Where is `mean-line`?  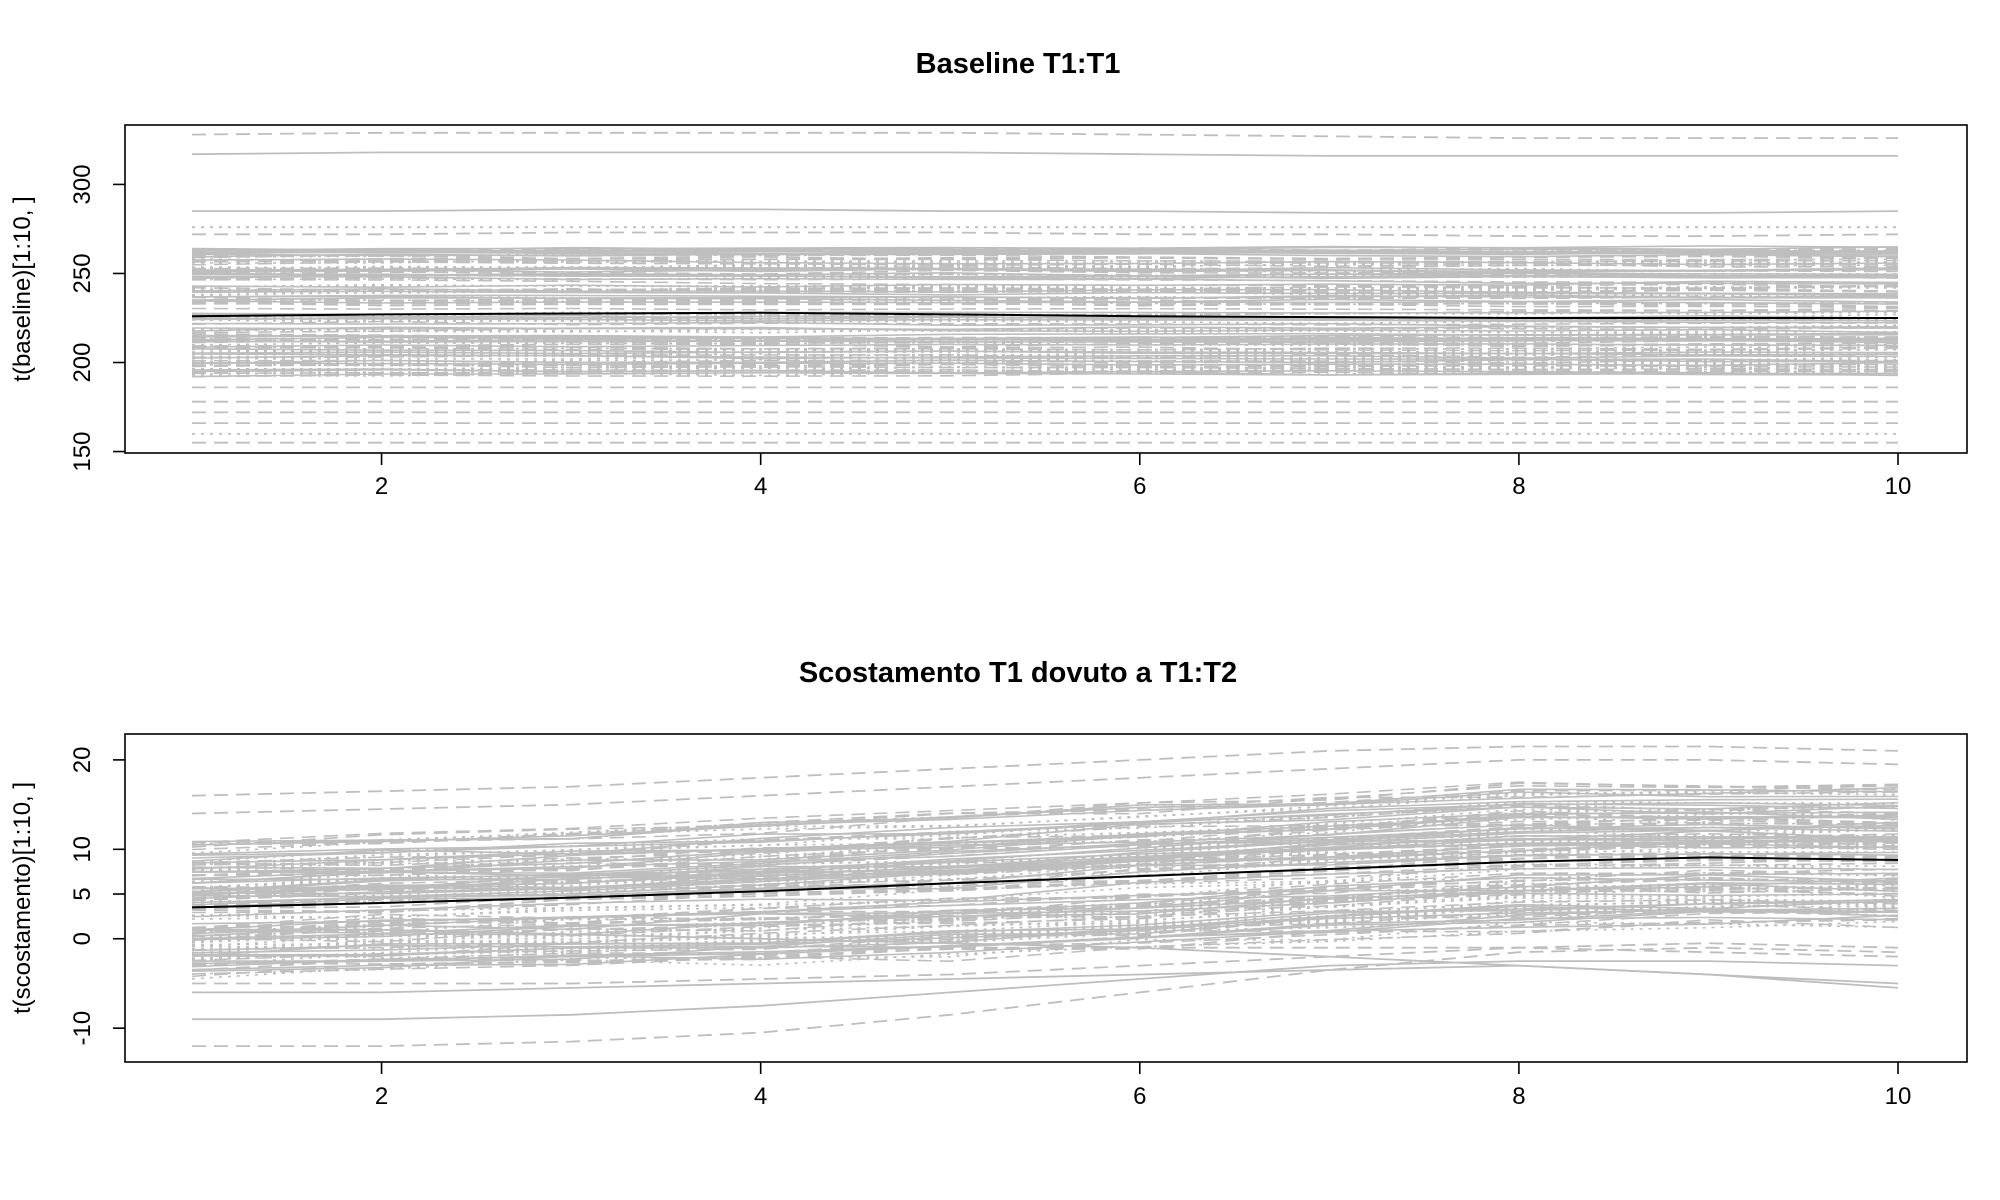 mean-line is located at coordinates (1045, 882).